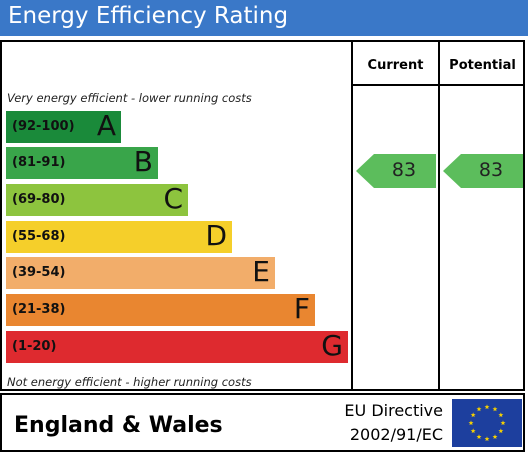  Describe the element at coordinates (34, 346) in the screenshot. I see `band-range: (1-20)` at that location.